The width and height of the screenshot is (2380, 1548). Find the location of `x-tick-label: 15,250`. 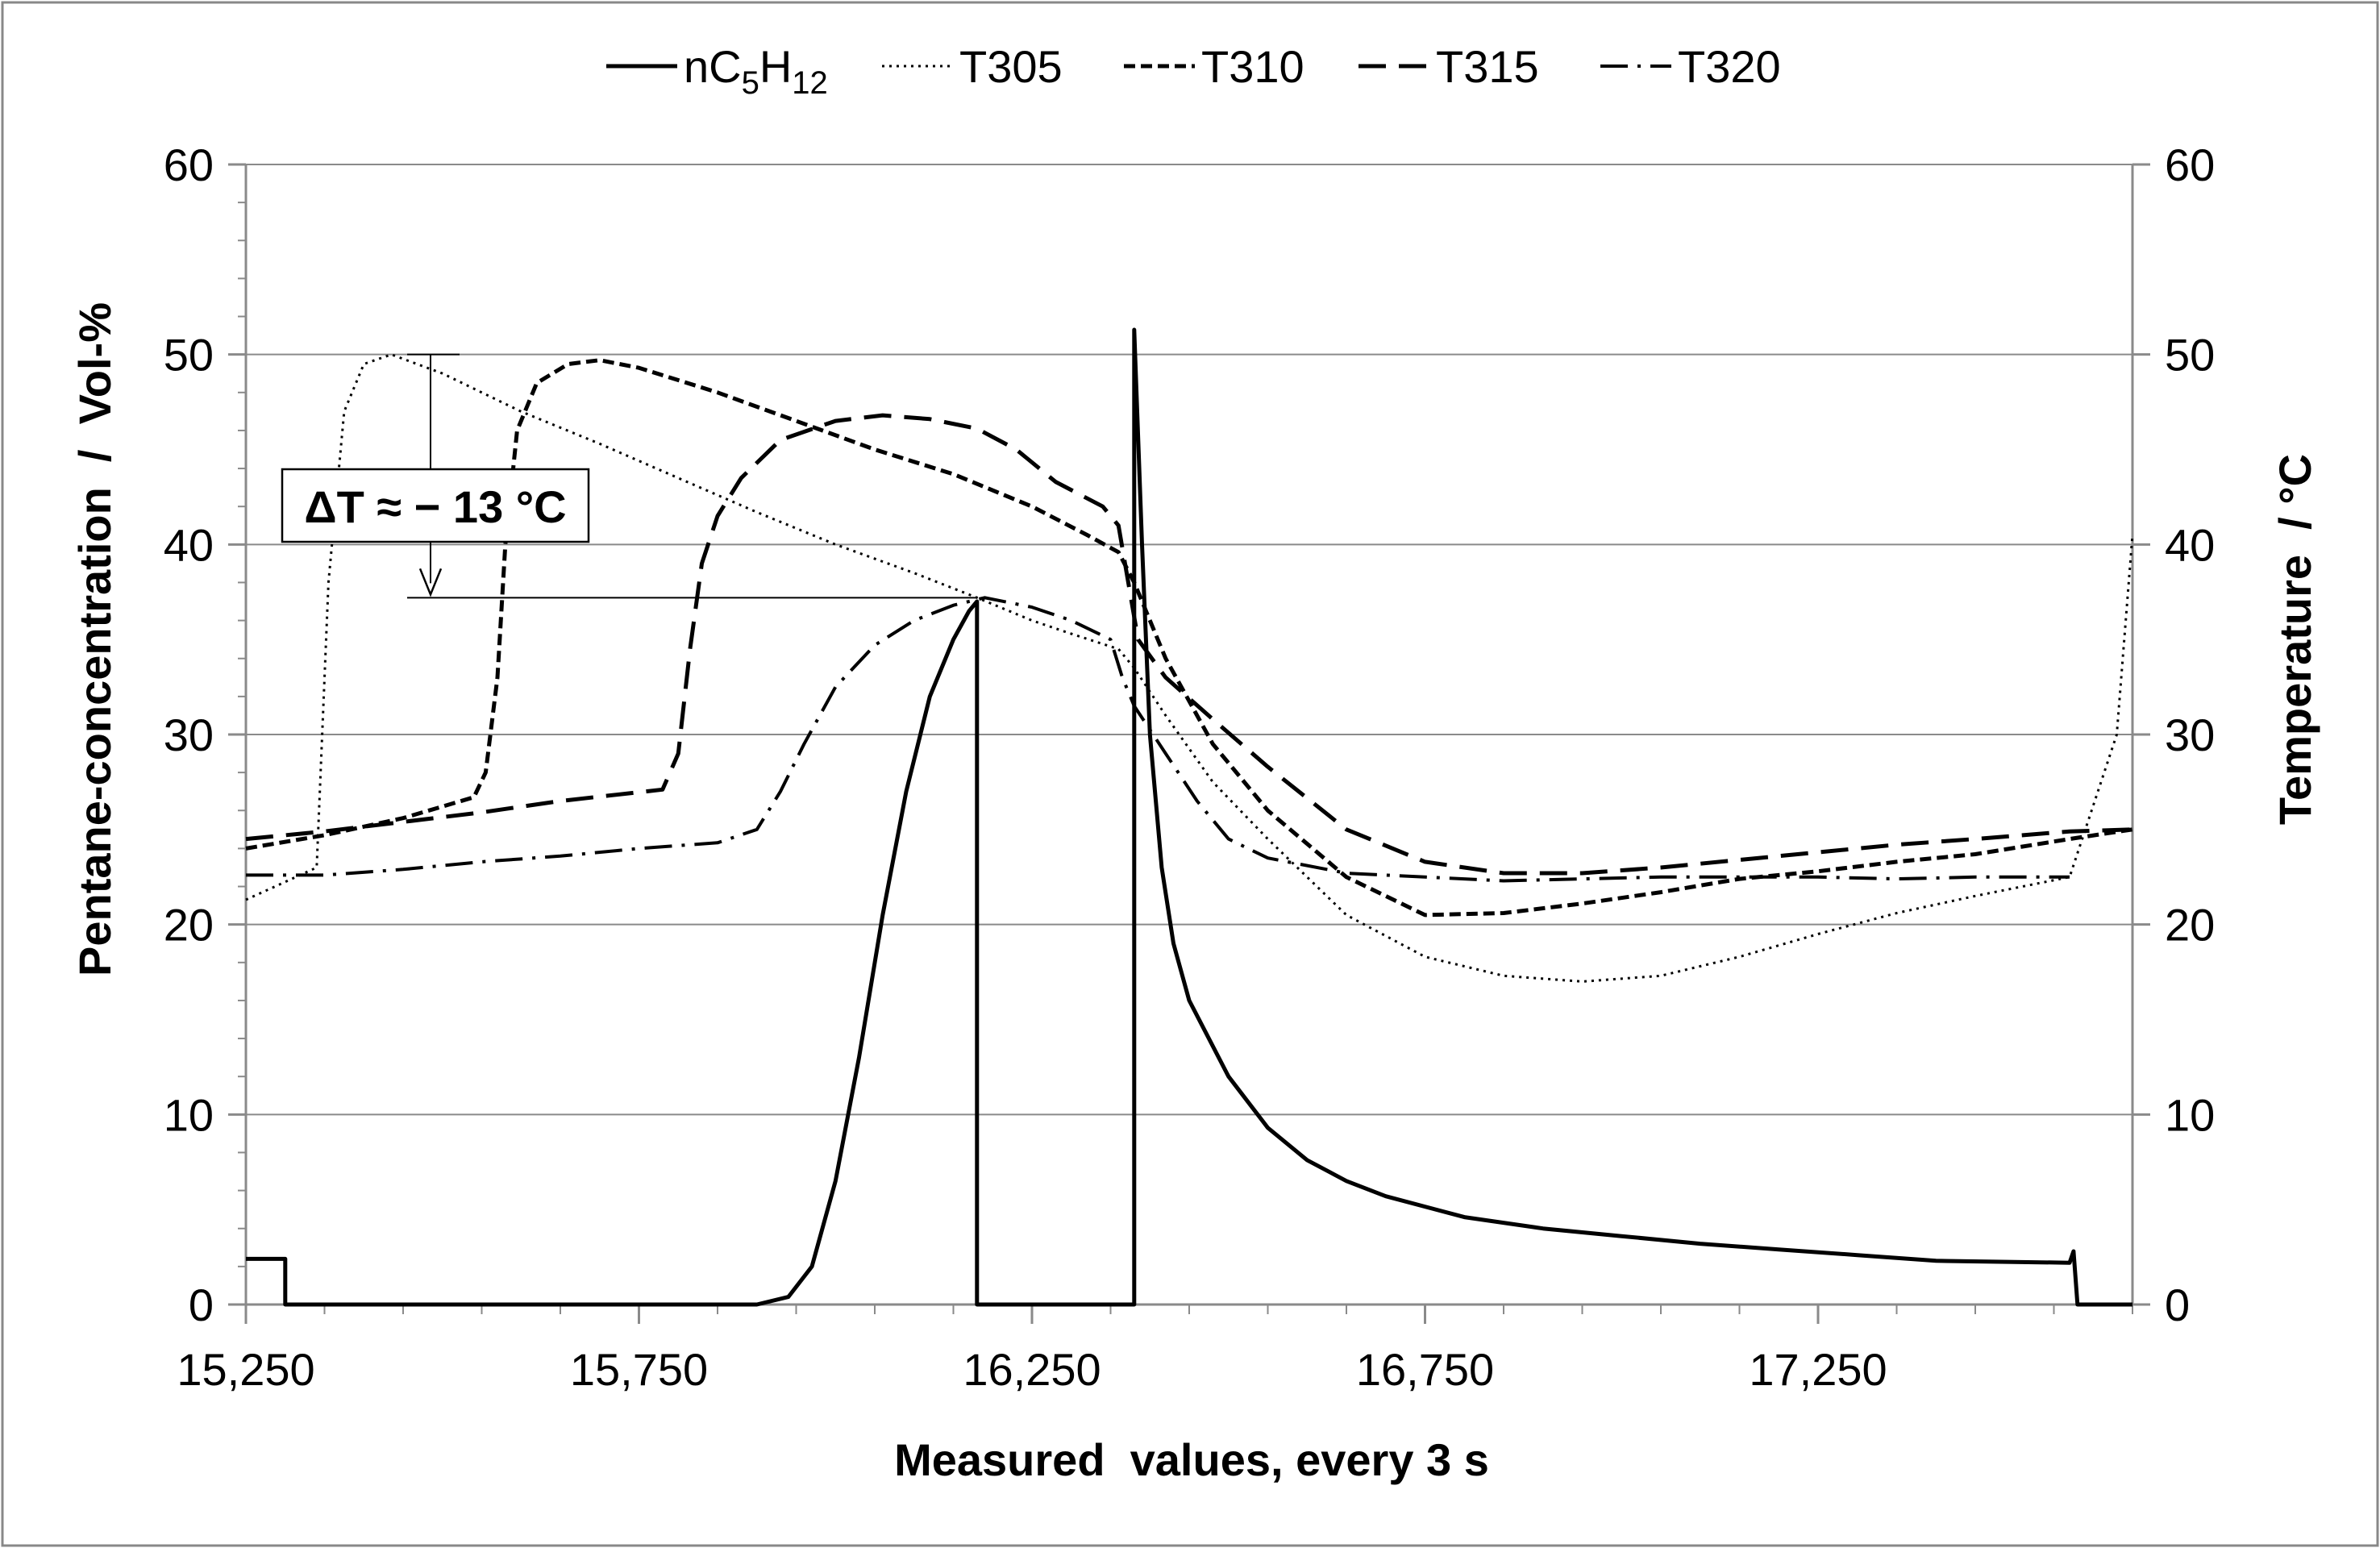

x-tick-label: 15,250 is located at coordinates (246, 1369).